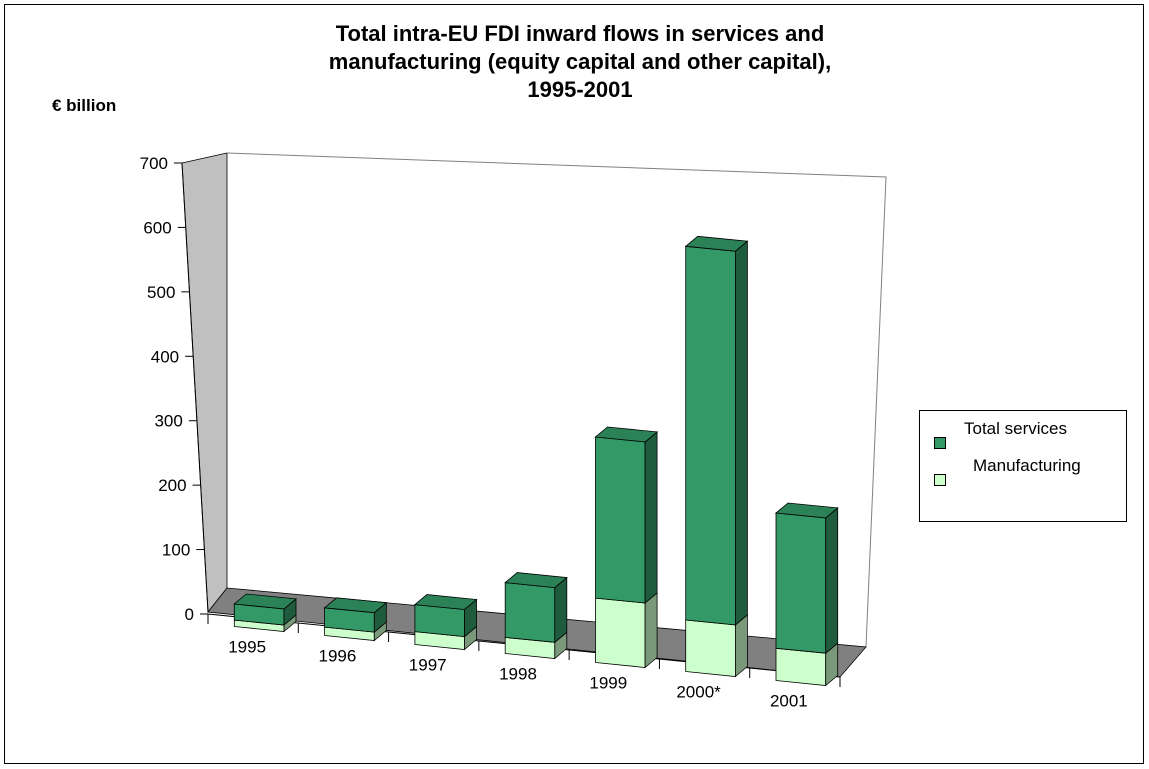 This screenshot has height=769, width=1149. Describe the element at coordinates (710, 435) in the screenshot. I see `bar-total-services-2000*-front` at that location.